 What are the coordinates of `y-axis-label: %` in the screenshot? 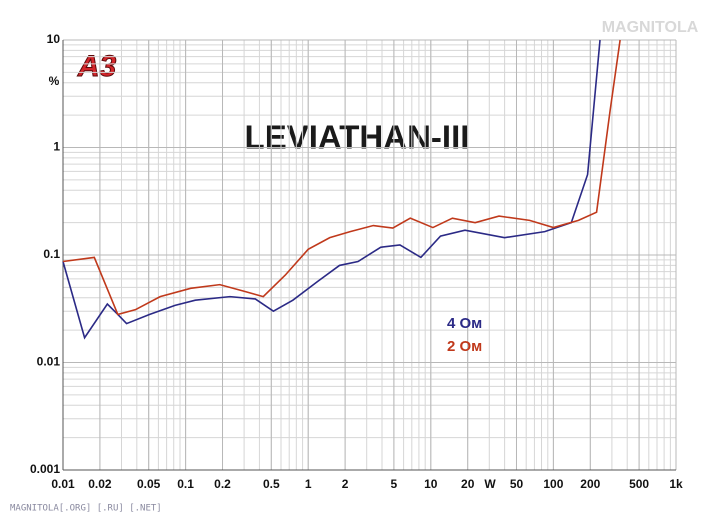 It's located at (54, 81).